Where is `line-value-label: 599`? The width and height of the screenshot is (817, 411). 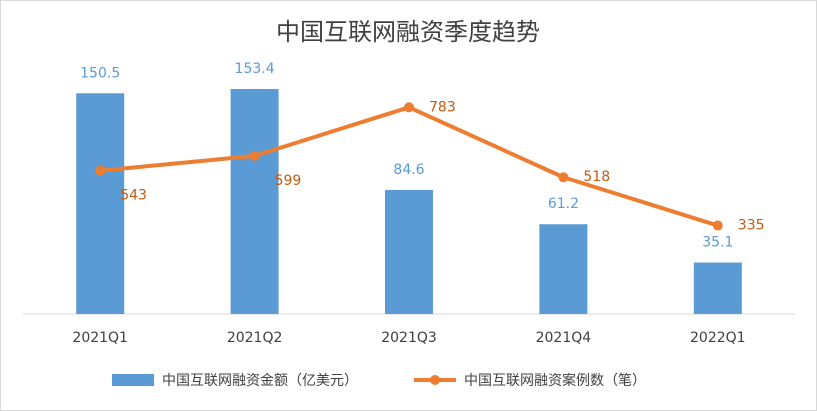 line-value-label: 599 is located at coordinates (288, 181).